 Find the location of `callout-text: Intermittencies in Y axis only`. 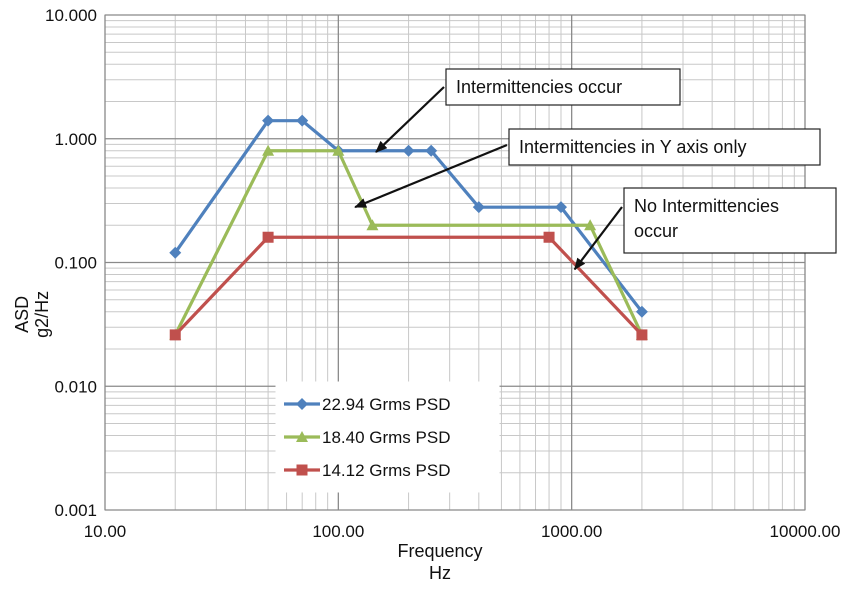

callout-text: Intermittencies in Y axis only is located at coordinates (632, 147).